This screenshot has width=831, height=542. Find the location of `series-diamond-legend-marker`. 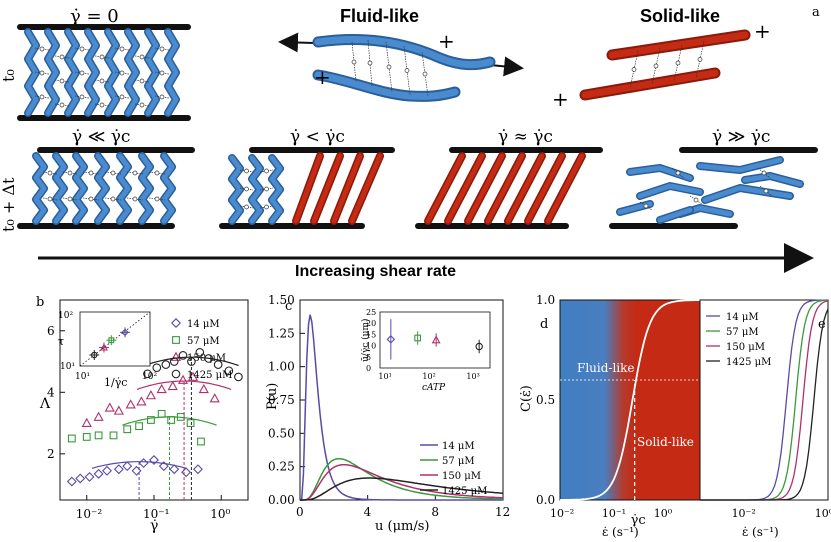

series-diamond-legend-marker is located at coordinates (176, 323).